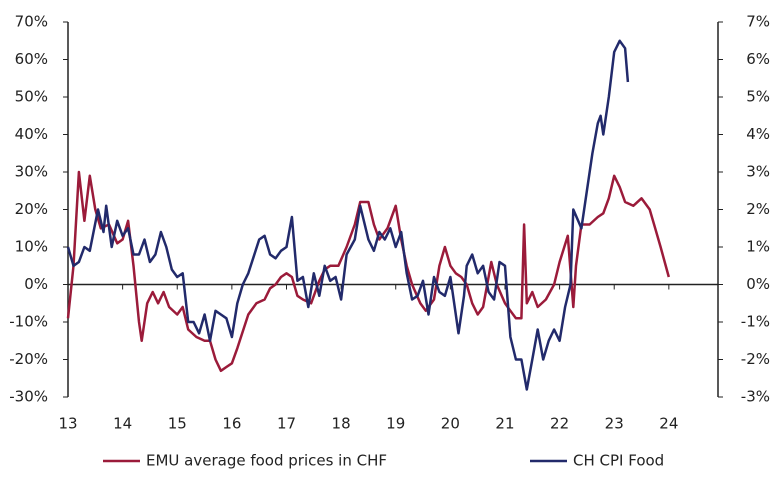  I want to click on y2-tick-label: 2%, so click(758, 209).